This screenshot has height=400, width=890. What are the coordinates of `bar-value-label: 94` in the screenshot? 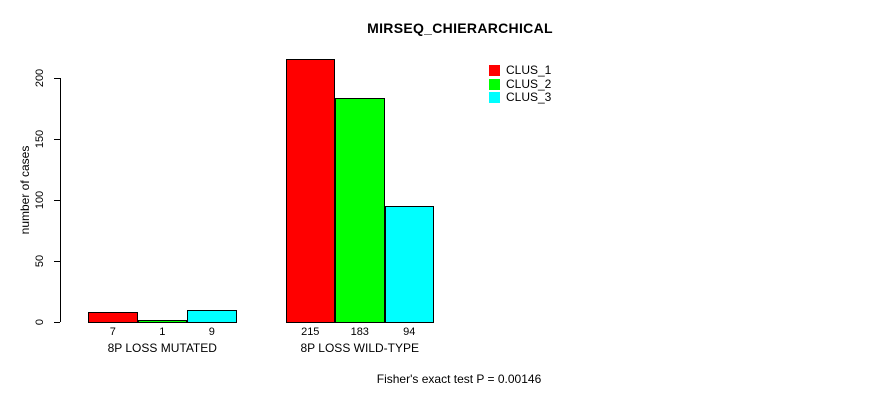 It's located at (409, 331).